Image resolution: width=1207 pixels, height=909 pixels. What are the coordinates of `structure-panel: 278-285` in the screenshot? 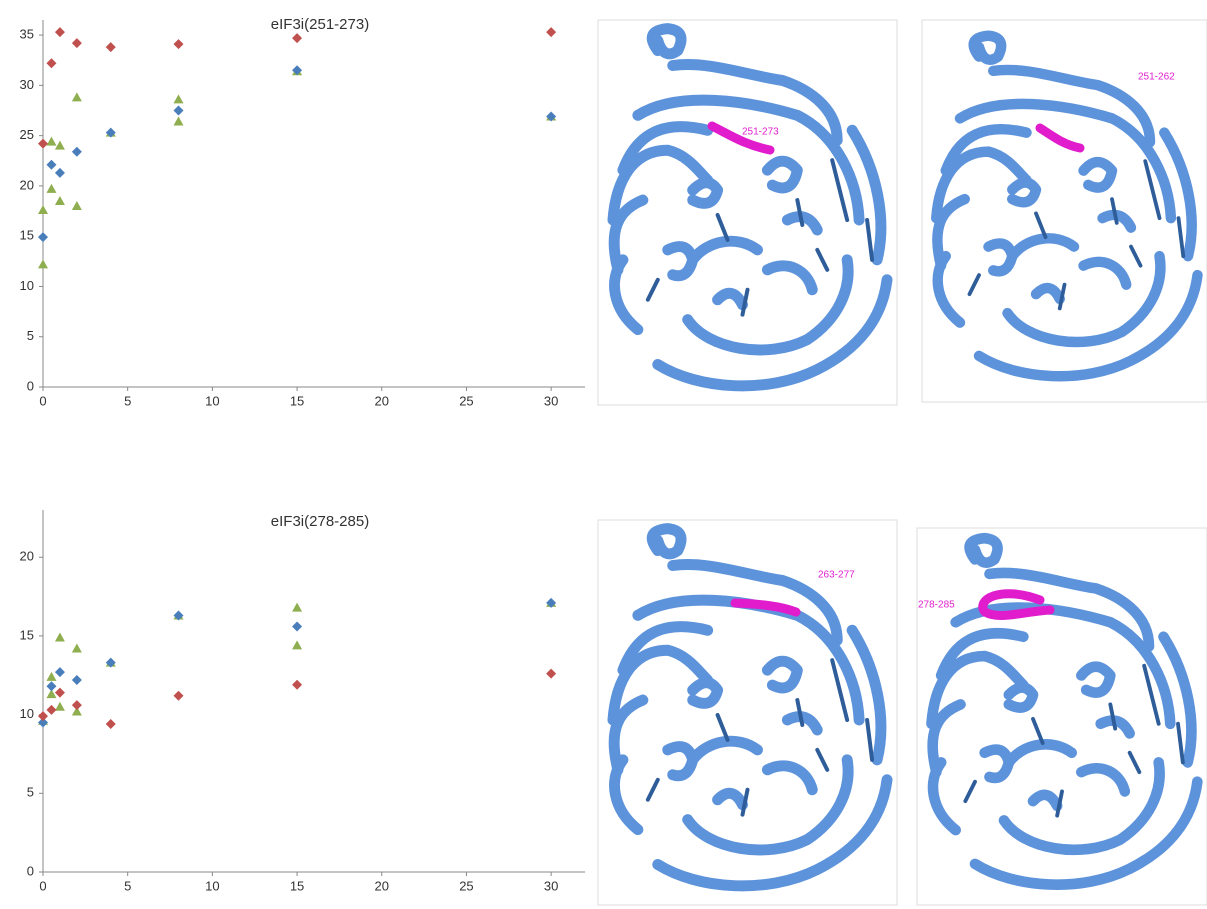 It's located at (1061, 716).